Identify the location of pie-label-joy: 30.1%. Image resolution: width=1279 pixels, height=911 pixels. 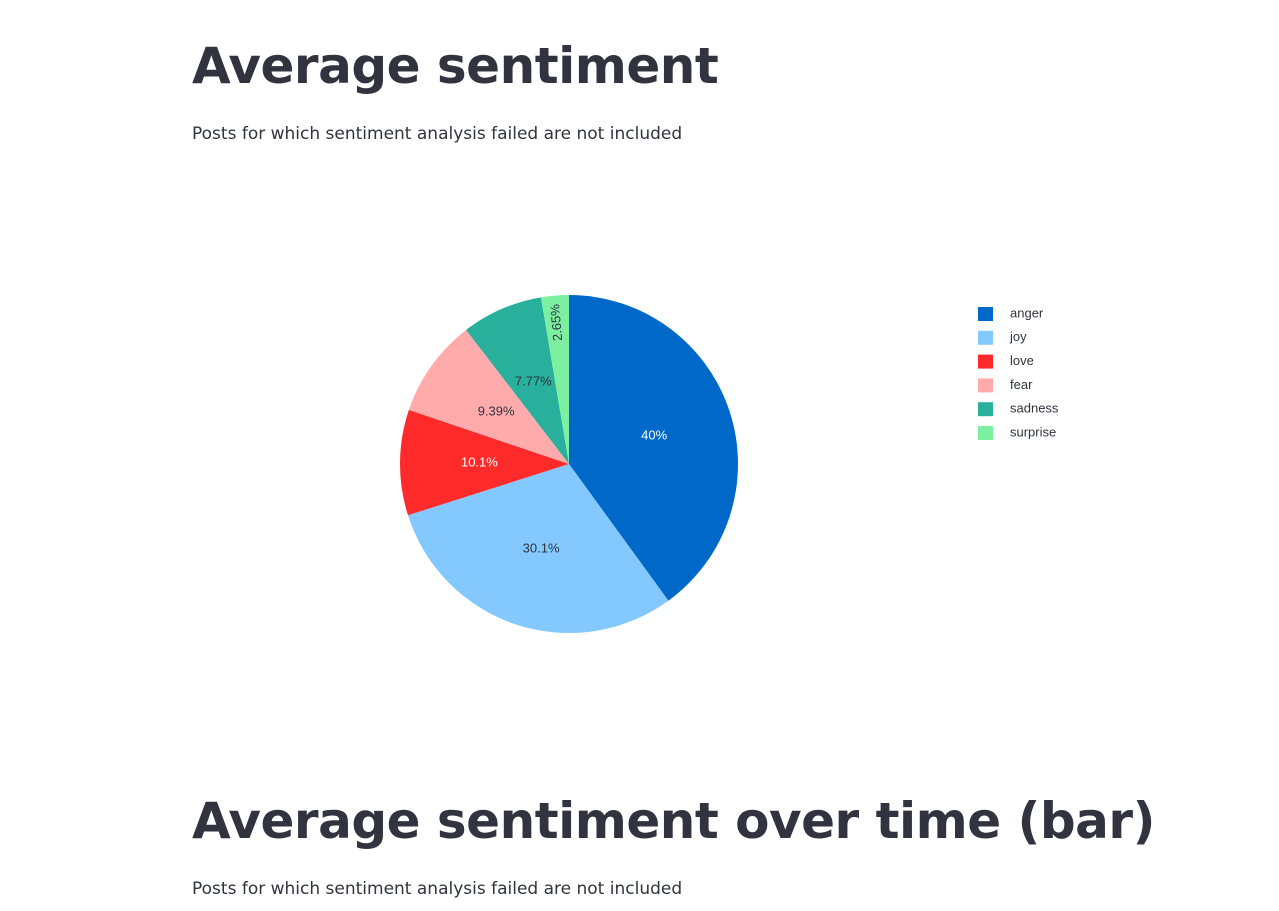
(541, 548).